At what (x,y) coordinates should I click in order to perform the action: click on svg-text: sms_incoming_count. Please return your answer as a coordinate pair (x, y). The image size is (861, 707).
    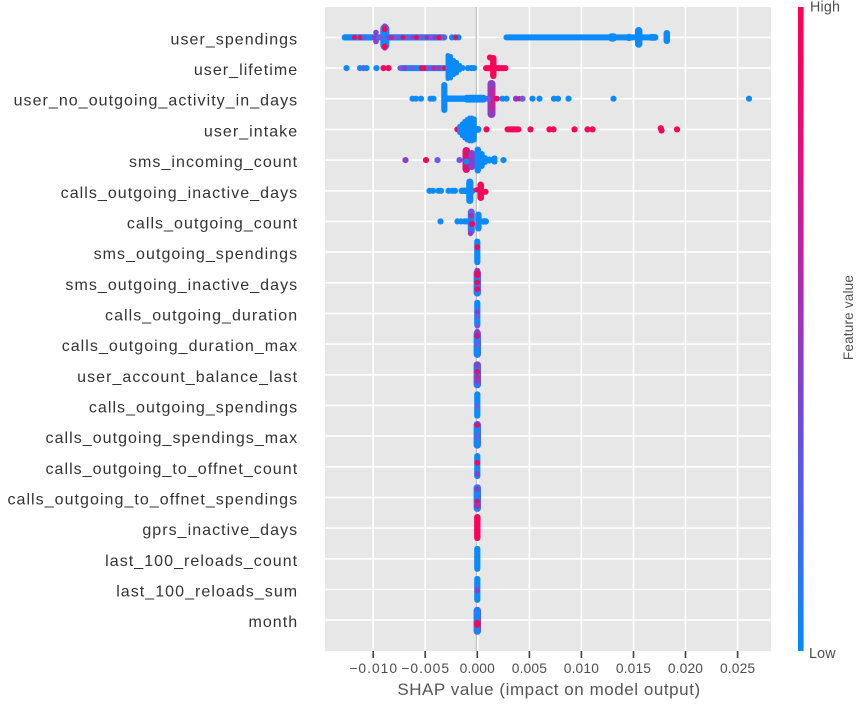
    Looking at the image, I should click on (213, 162).